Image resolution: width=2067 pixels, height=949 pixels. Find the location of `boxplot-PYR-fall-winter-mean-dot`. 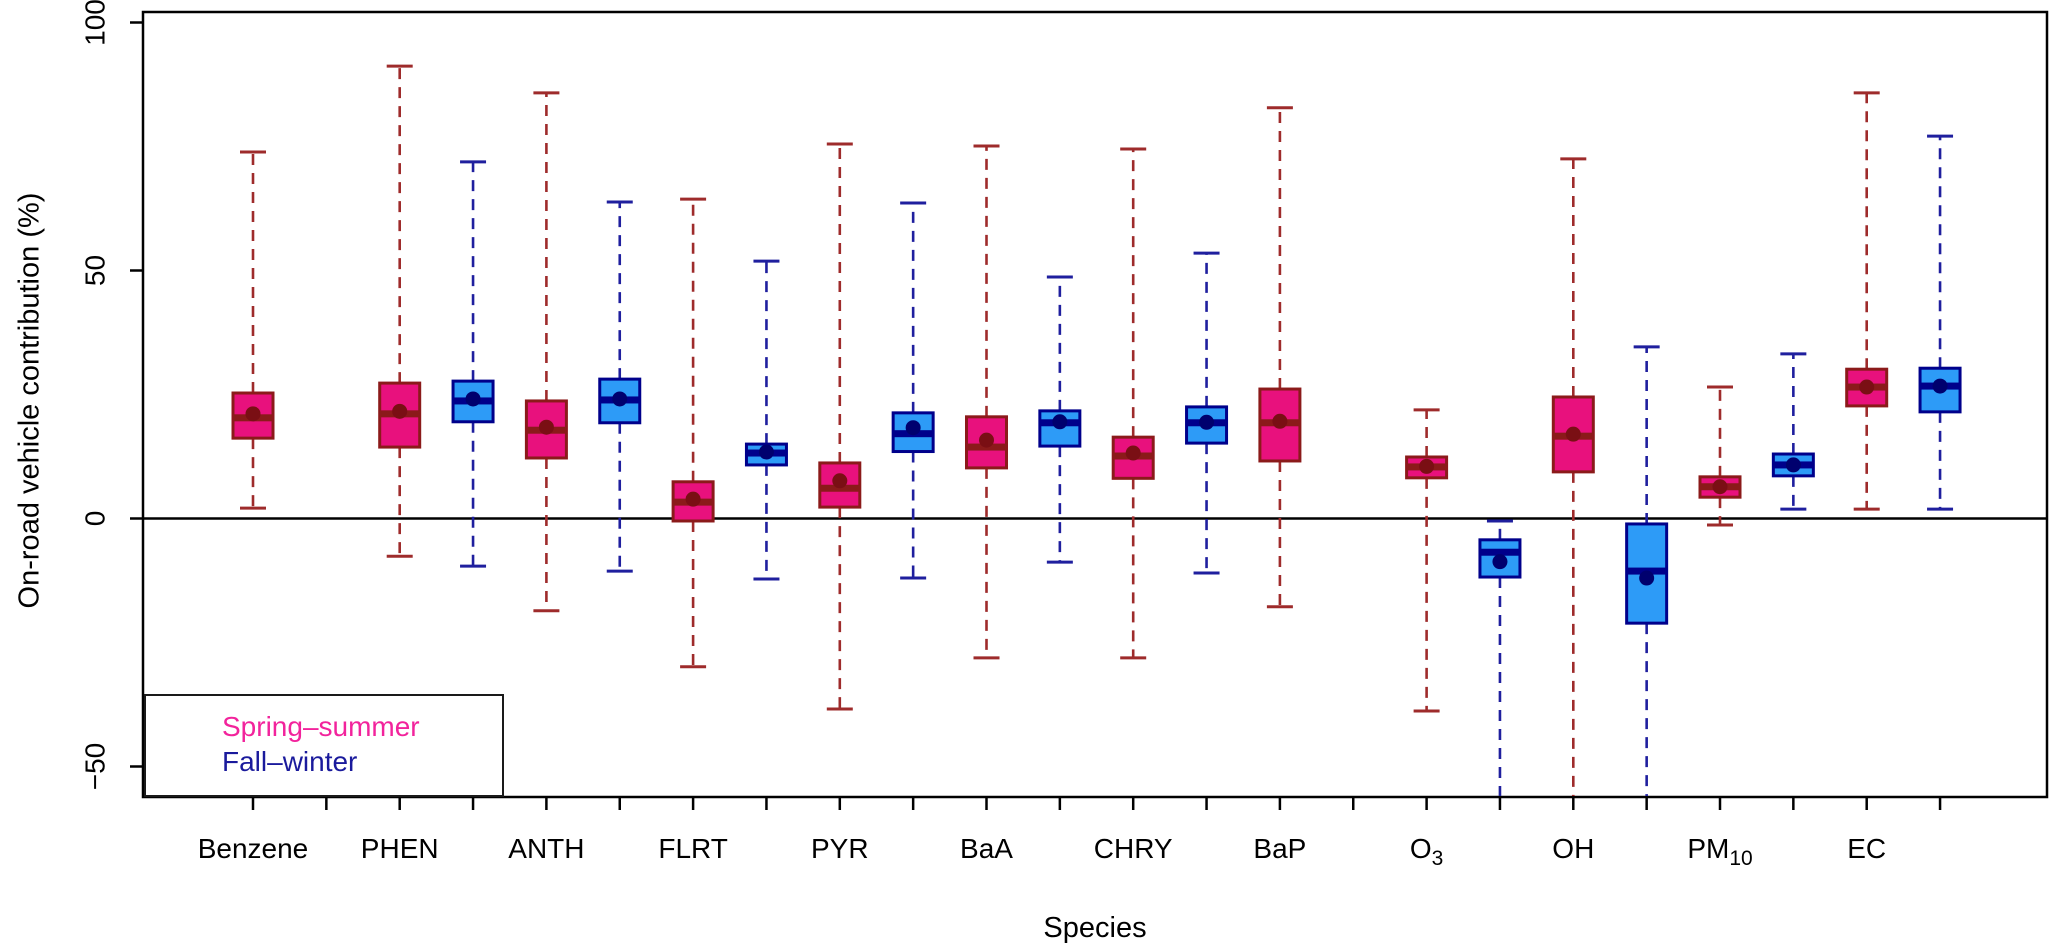

boxplot-PYR-fall-winter-mean-dot is located at coordinates (913, 428).